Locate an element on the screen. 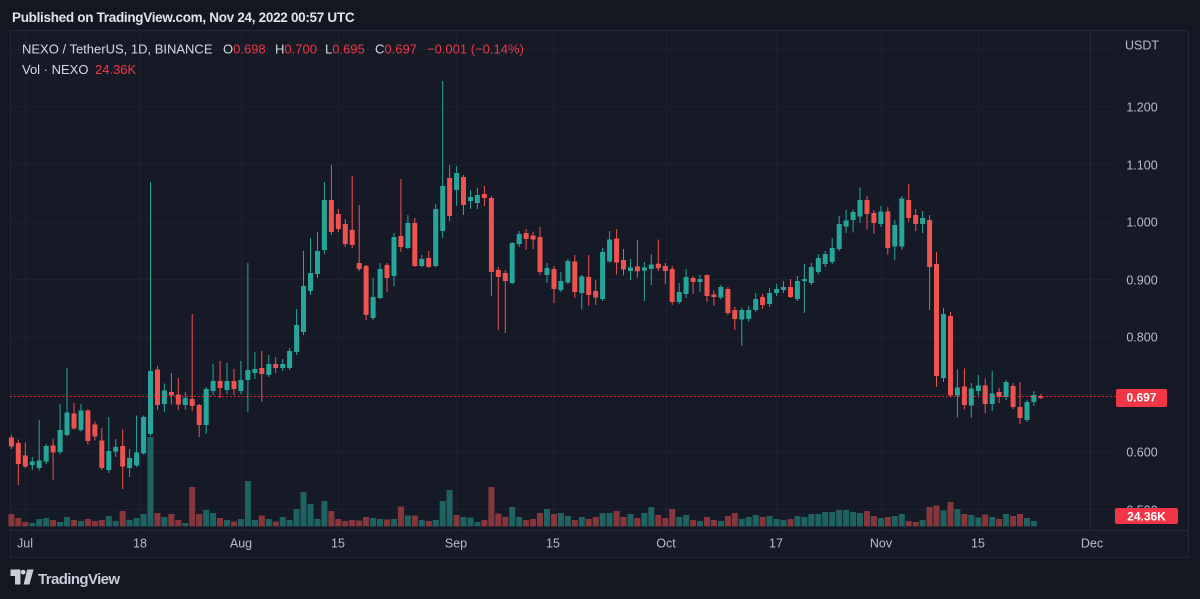 The width and height of the screenshot is (1200, 599). svg-text: TradingView is located at coordinates (79, 579).